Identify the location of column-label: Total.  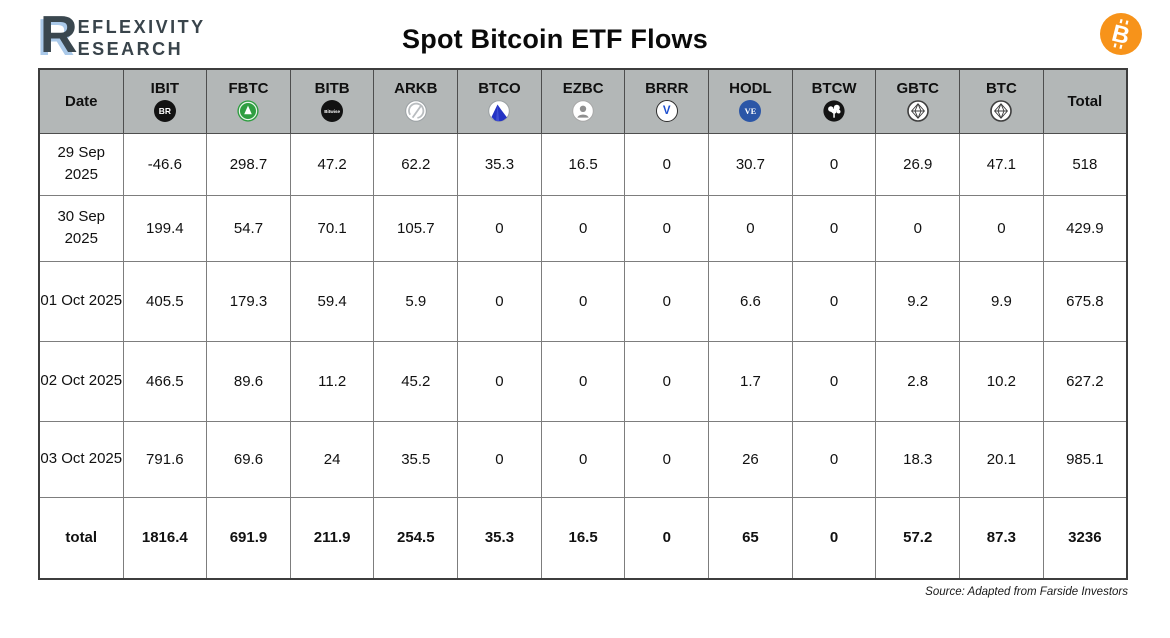
(1085, 101).